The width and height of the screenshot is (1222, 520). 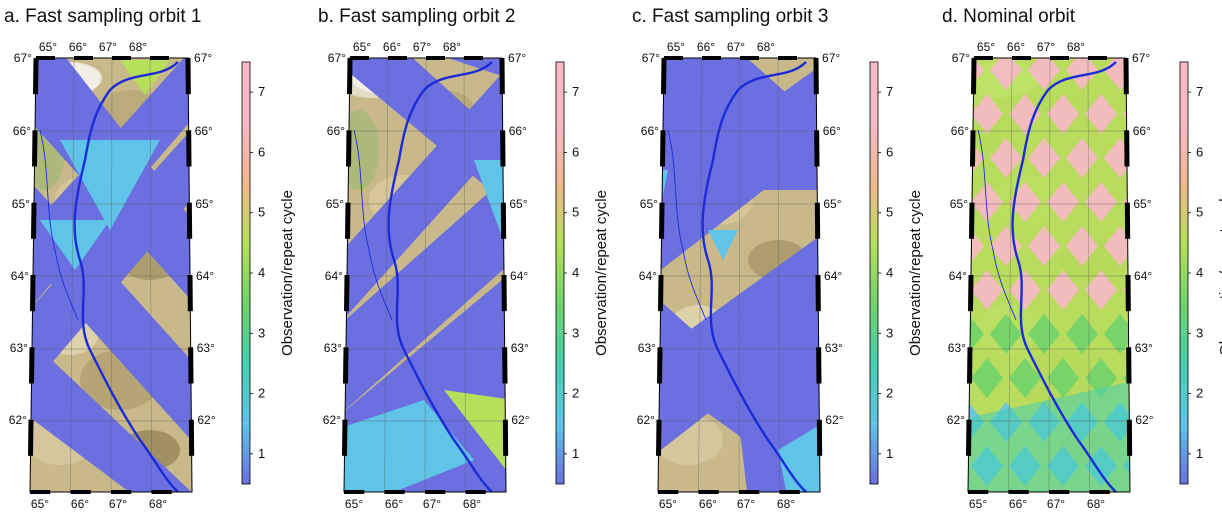 I want to click on right-lat-label: 66°, so click(x=204, y=131).